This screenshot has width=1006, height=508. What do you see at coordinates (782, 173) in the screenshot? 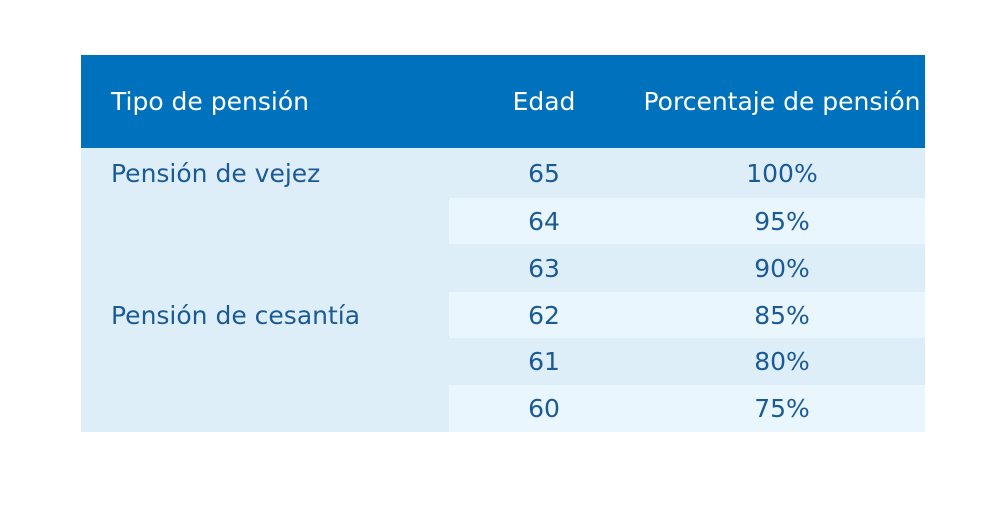
I see `porcentaje-cell: 100%` at bounding box center [782, 173].